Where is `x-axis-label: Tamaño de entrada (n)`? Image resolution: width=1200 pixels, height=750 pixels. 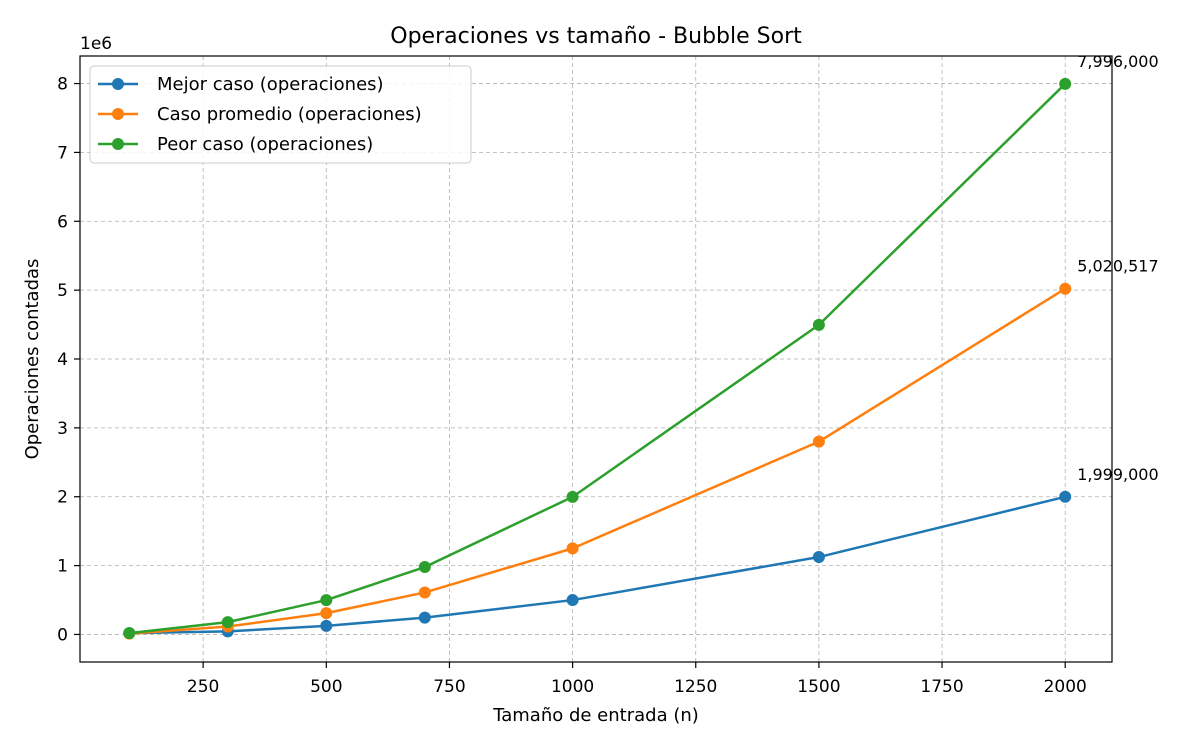
x-axis-label: Tamaño de entrada (n) is located at coordinates (595, 715).